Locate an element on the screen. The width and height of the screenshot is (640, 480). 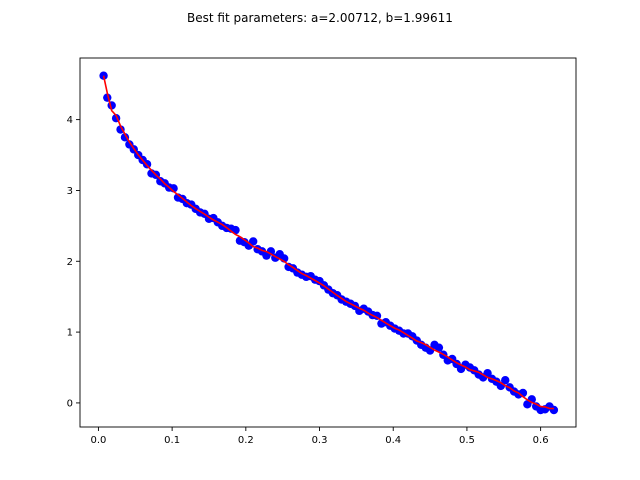
y-tick-label: 1 is located at coordinates (70, 333).